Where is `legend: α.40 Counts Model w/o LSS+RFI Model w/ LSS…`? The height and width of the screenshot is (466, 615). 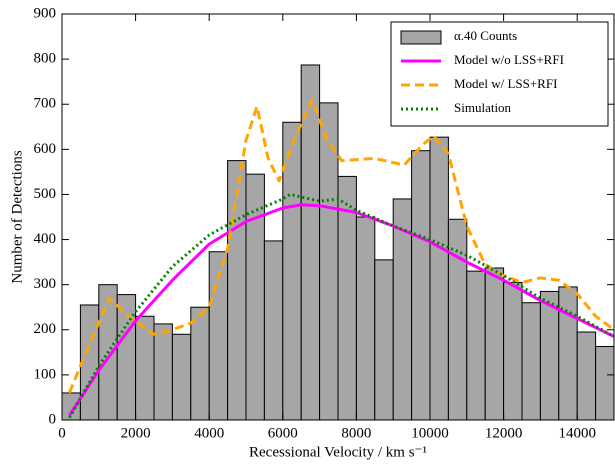
legend: α.40 Counts Model w/o LSS+RFI Model w/ LSS… is located at coordinates (499, 74).